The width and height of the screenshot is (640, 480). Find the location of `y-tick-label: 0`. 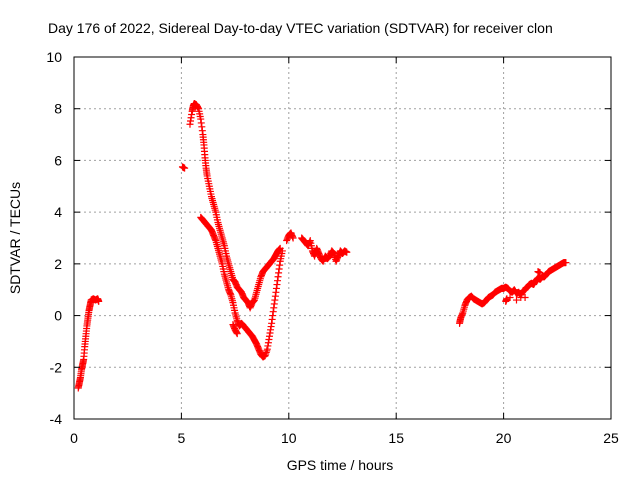

y-tick-label: 0 is located at coordinates (58, 316).